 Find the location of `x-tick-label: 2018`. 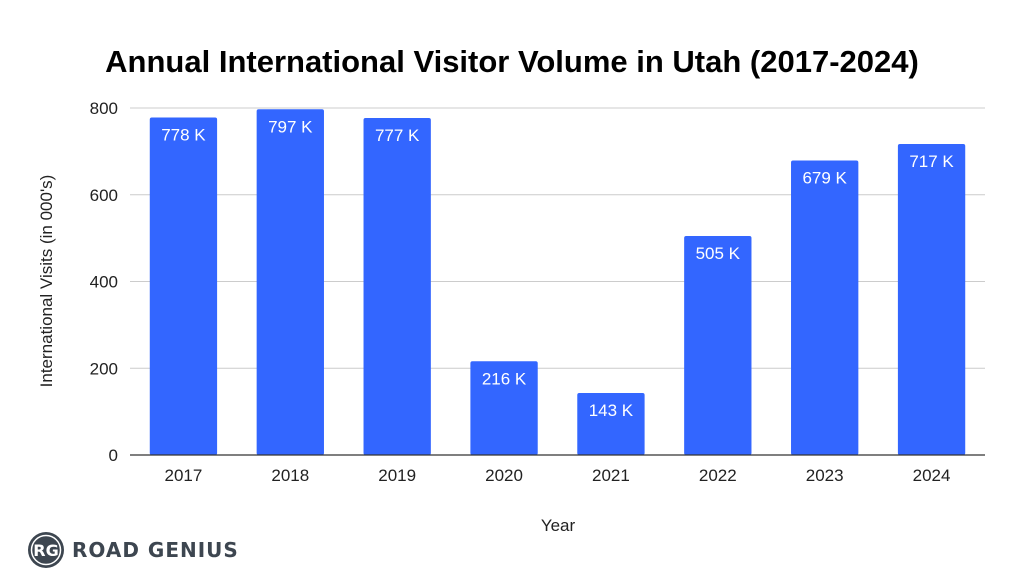

x-tick-label: 2018 is located at coordinates (290, 475).